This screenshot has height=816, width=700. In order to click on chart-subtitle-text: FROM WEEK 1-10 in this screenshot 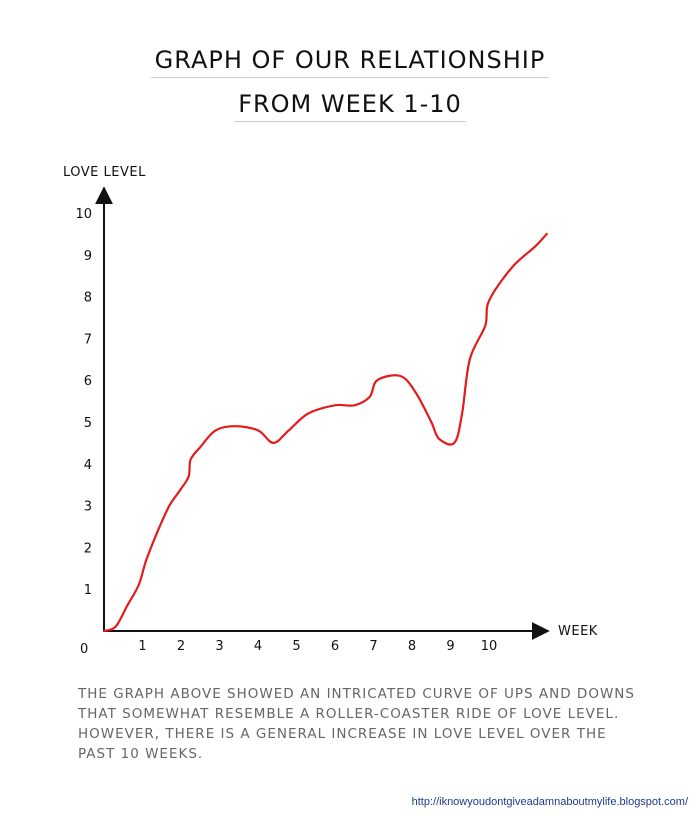, I will do `click(350, 106)`.